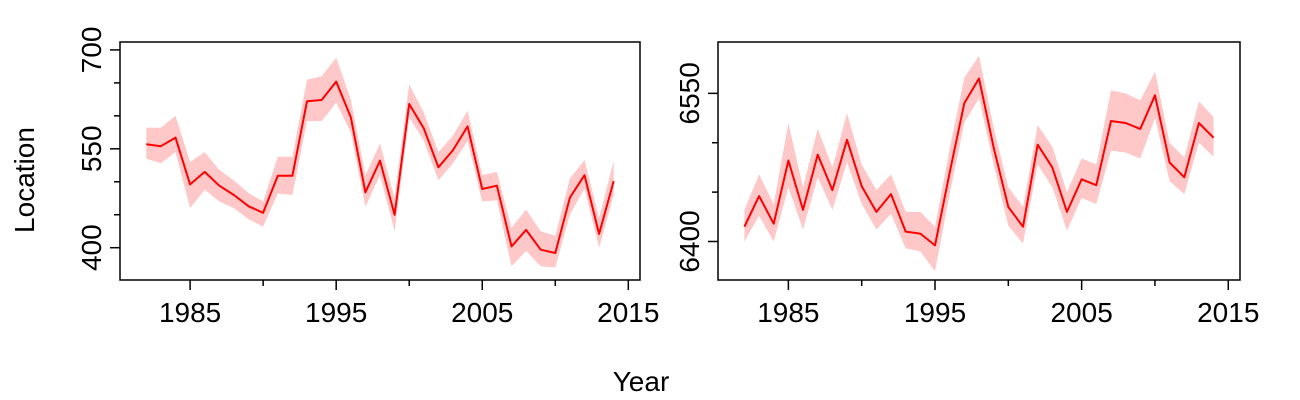 The width and height of the screenshot is (1300, 400). What do you see at coordinates (91, 148) in the screenshot?
I see `y-tick-label: 550` at bounding box center [91, 148].